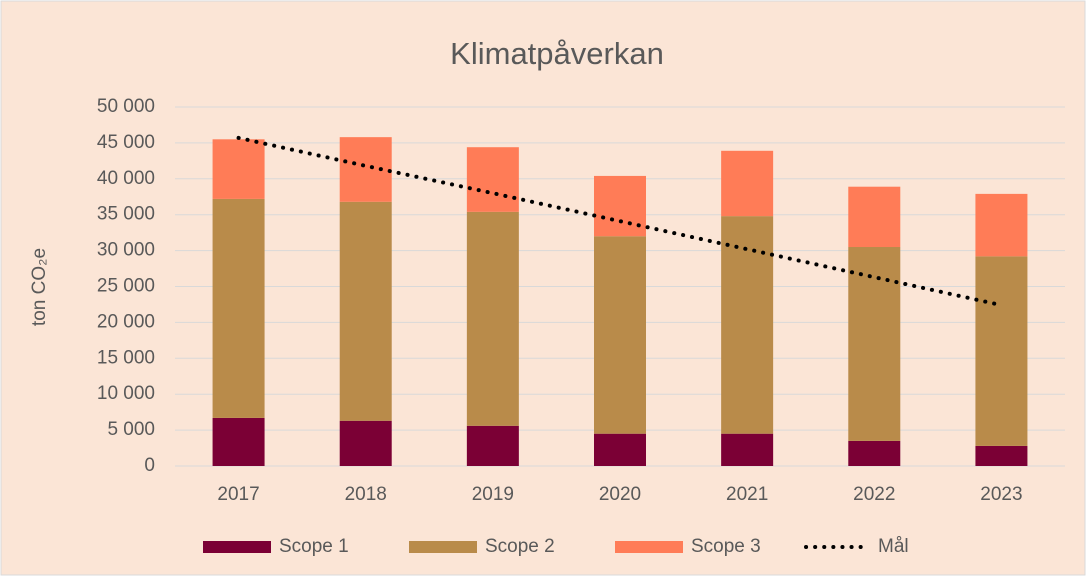 Image resolution: width=1086 pixels, height=576 pixels. I want to click on y-tick-label: 50 000, so click(126, 106).